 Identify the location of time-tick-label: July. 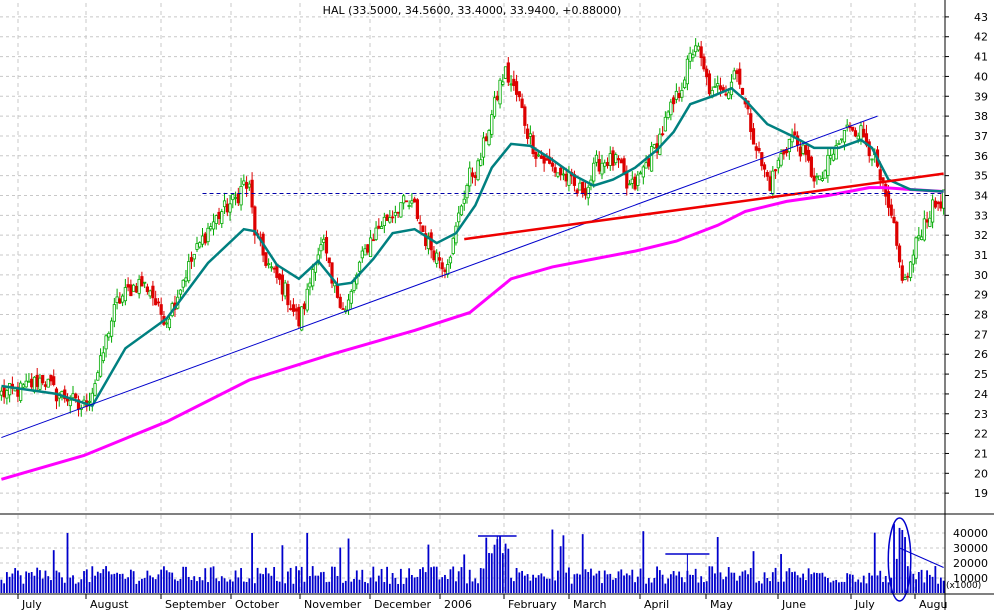
(31, 604).